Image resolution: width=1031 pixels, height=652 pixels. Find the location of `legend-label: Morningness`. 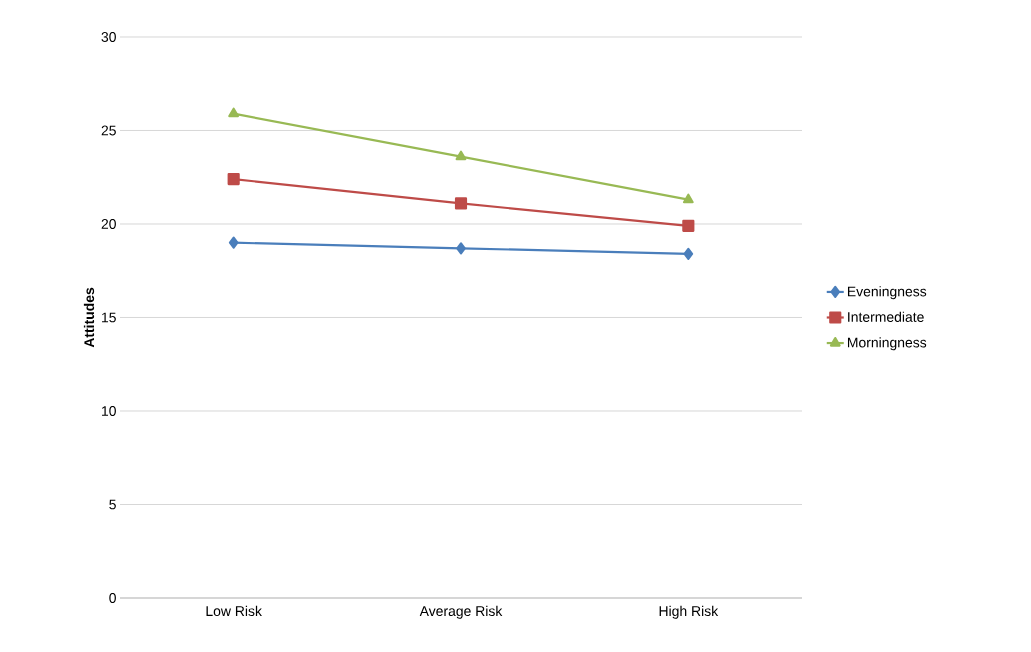

legend-label: Morningness is located at coordinates (887, 344).